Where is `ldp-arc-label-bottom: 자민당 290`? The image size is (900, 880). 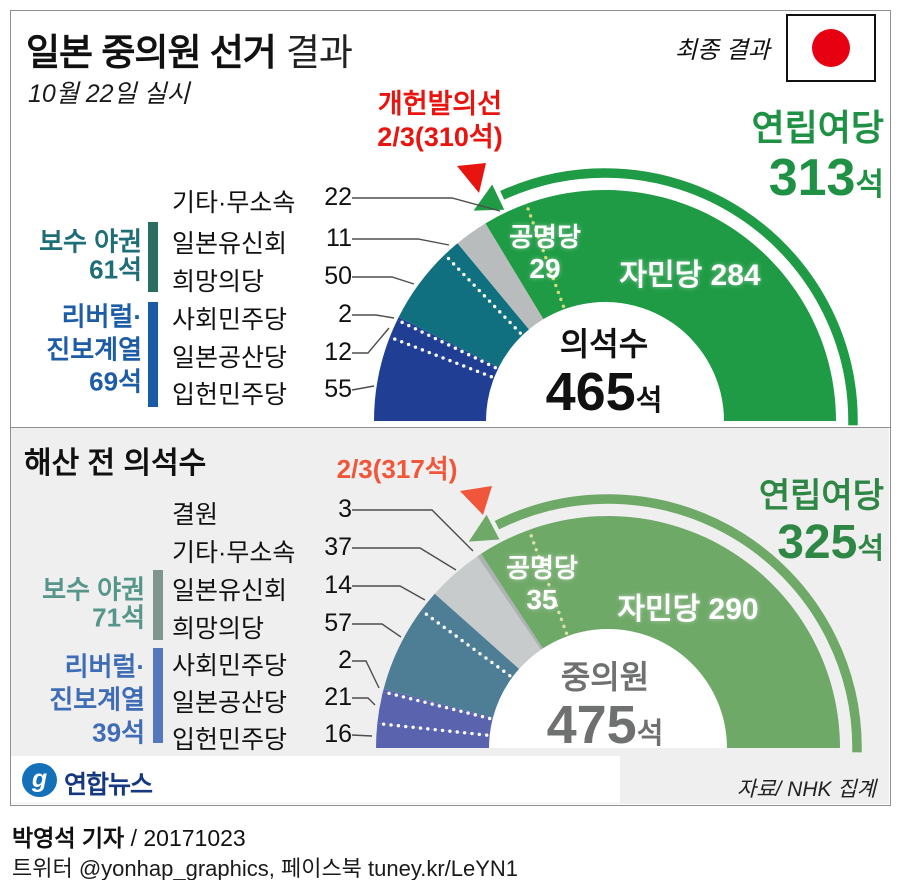
ldp-arc-label-bottom: 자민당 290 is located at coordinates (688, 609).